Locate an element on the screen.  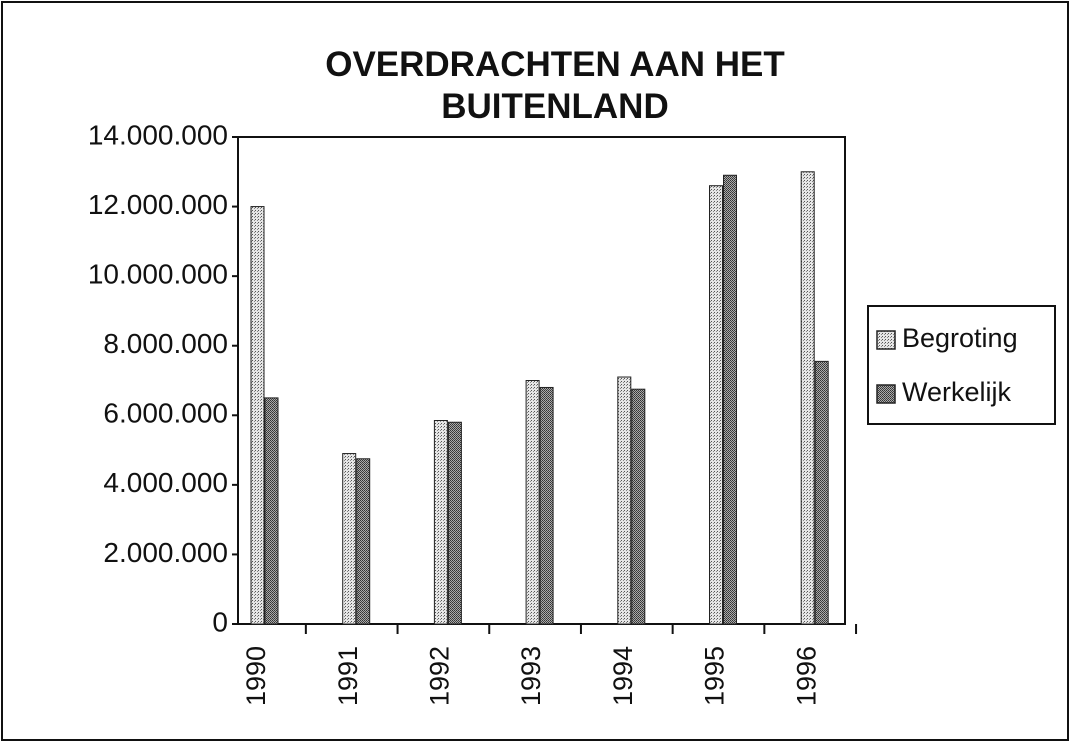
legend-label: Werkelijk is located at coordinates (957, 392).